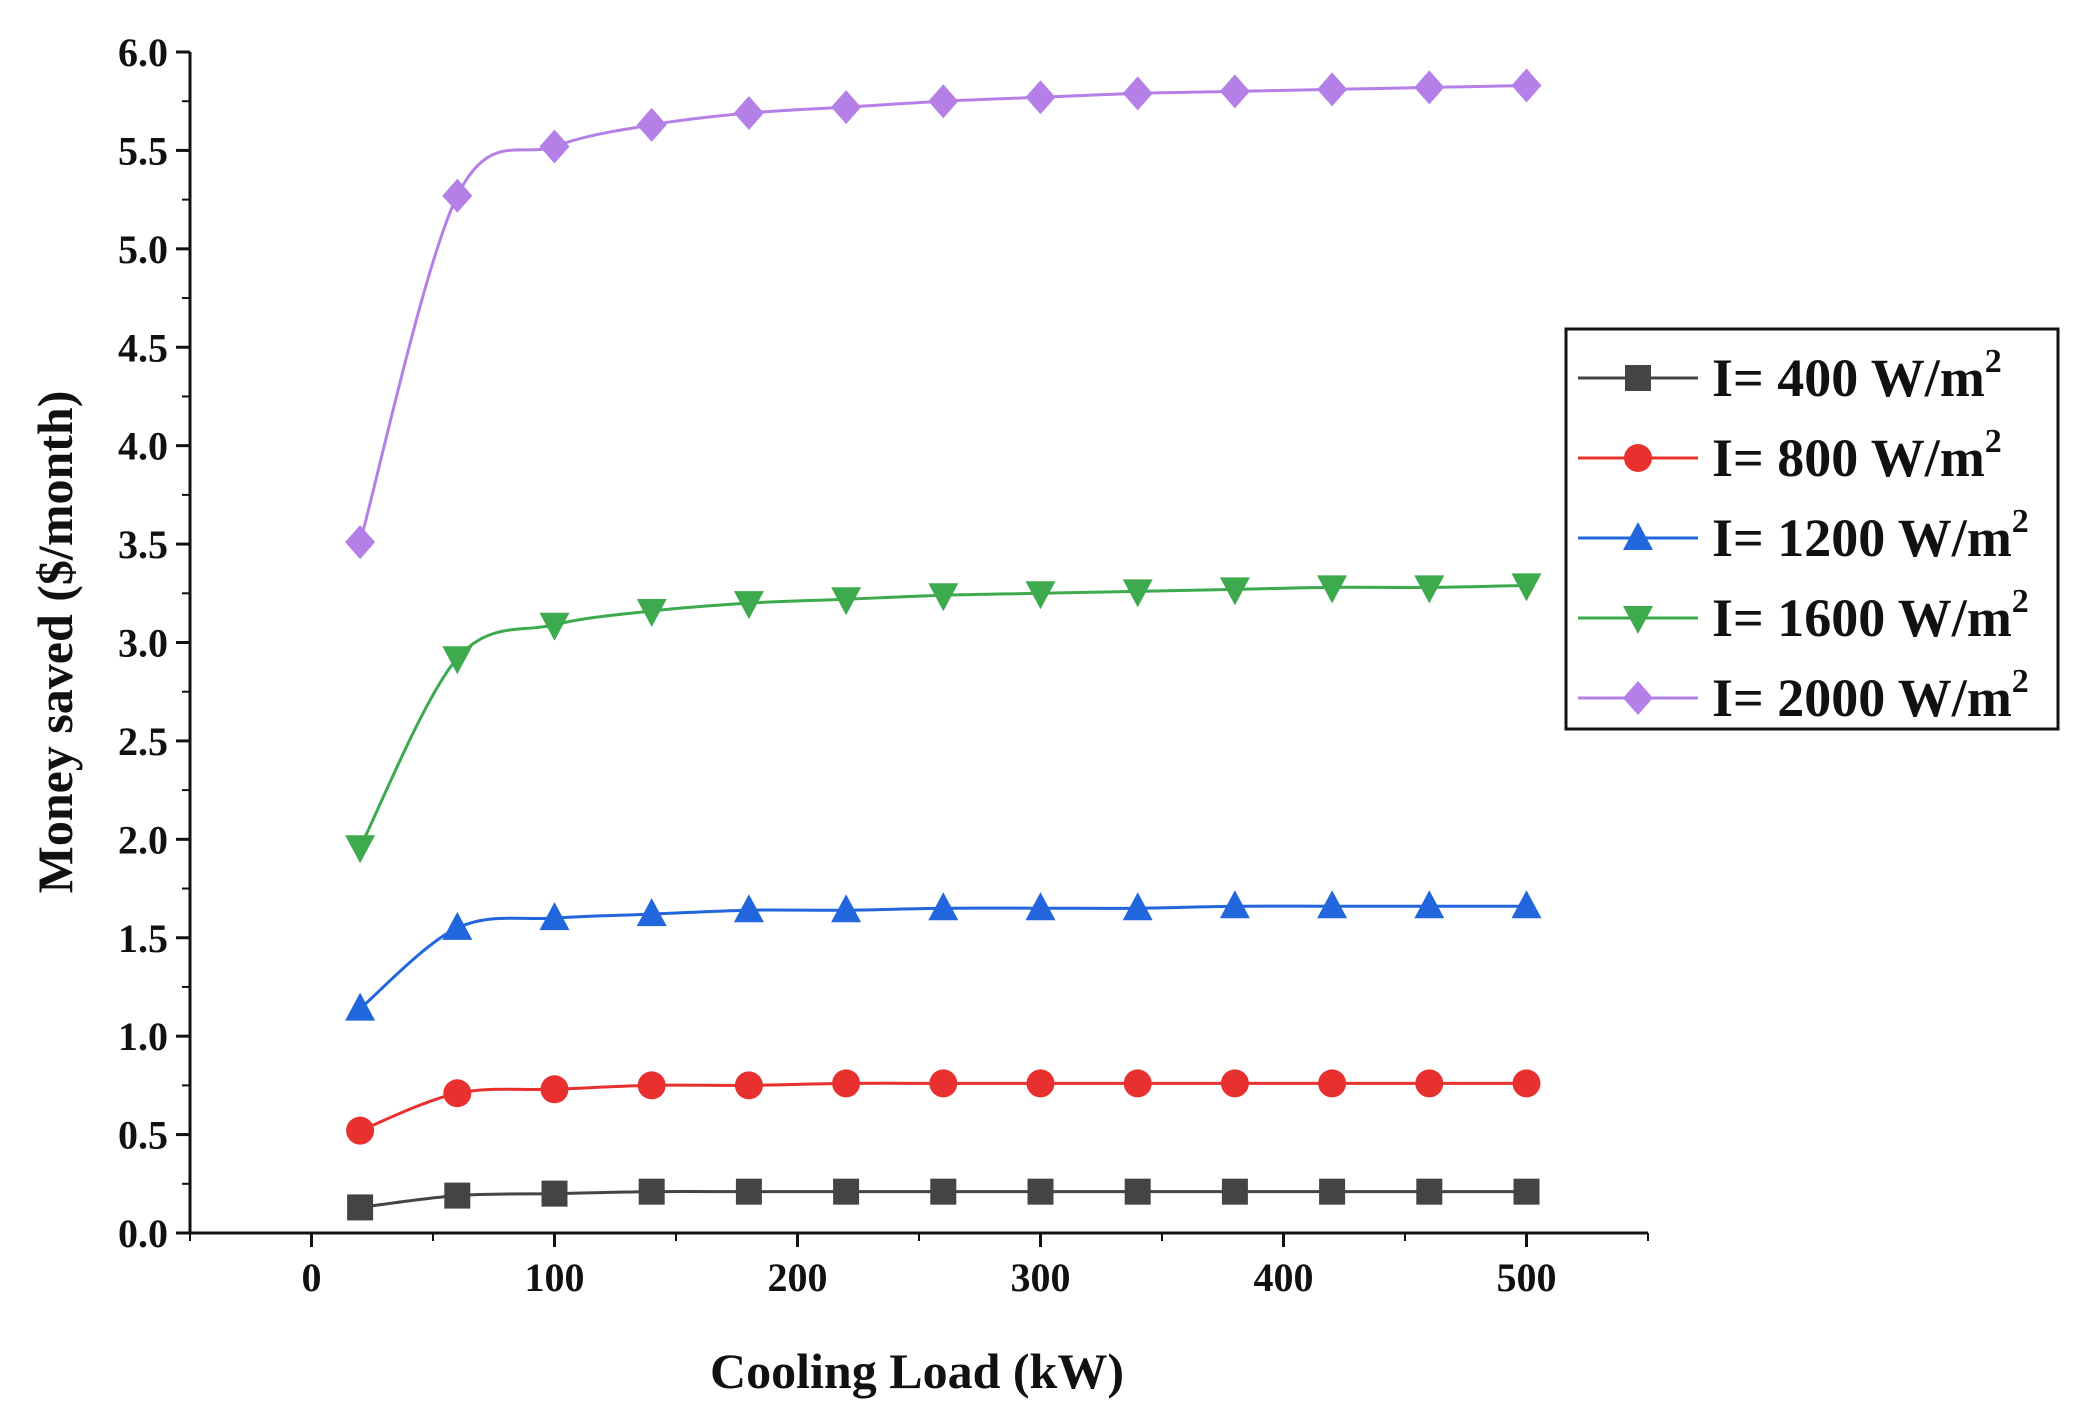 The height and width of the screenshot is (1425, 2076). I want to click on y-tick-label: 2.0, so click(143, 839).